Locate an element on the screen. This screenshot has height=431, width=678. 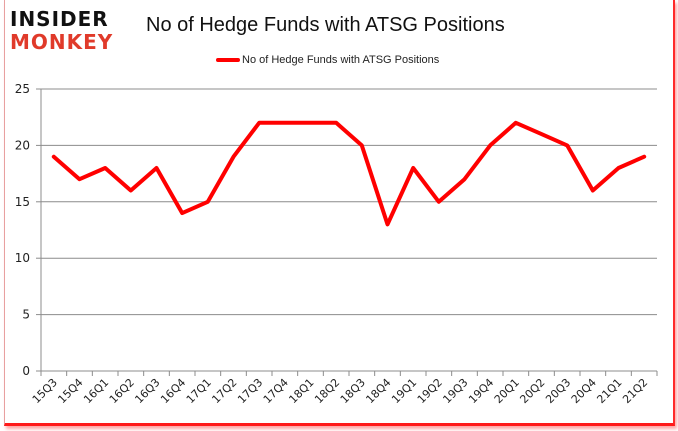
x-tick-label: 20Q3 is located at coordinates (558, 391).